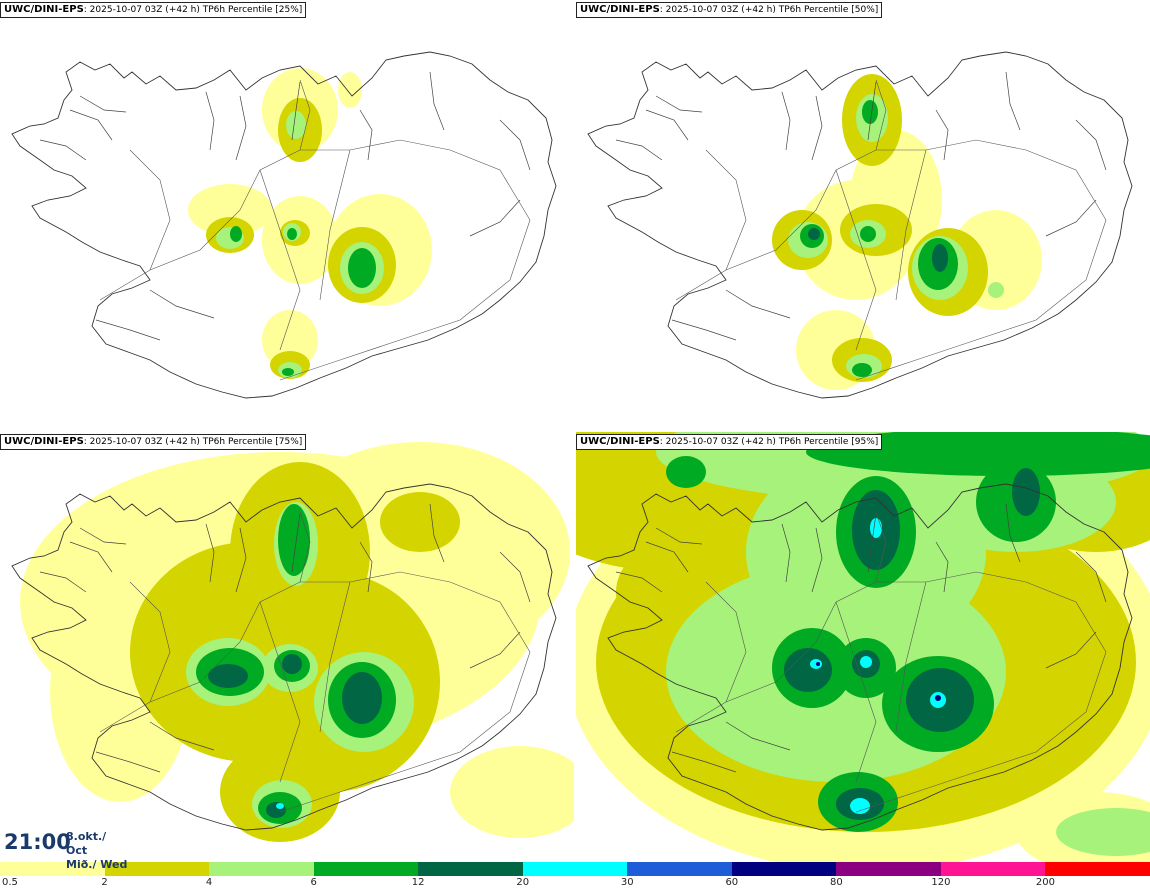 Image resolution: width=1150 pixels, height=891 pixels. Describe the element at coordinates (717, 10) in the screenshot. I see `run-info: : 2025-10-07 03Z (+42 h)` at that location.